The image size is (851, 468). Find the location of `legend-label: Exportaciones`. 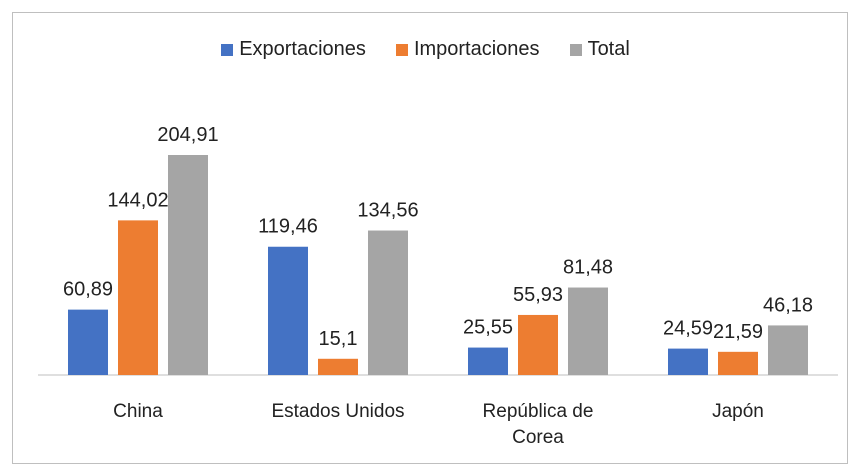

legend-label: Exportaciones is located at coordinates (302, 49).